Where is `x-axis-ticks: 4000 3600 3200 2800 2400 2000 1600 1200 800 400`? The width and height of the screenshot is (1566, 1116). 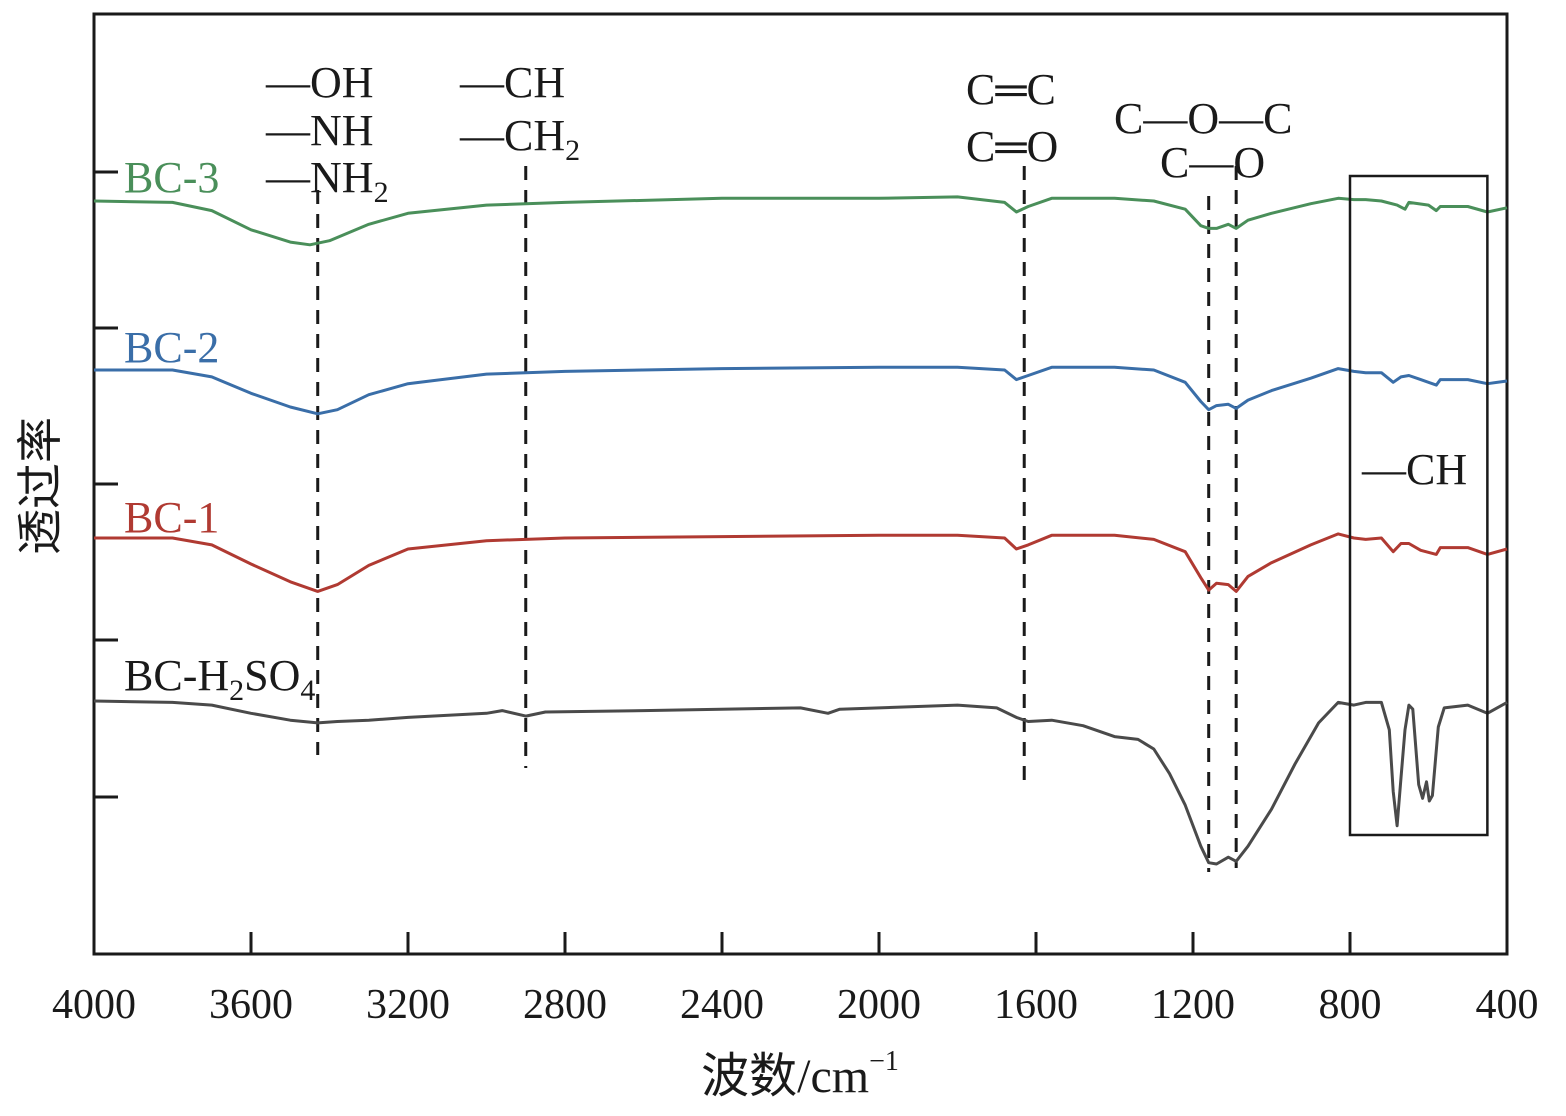 x-axis-ticks: 4000 3600 3200 2800 2400 2000 1600 1200 800 400 is located at coordinates (795, 980).